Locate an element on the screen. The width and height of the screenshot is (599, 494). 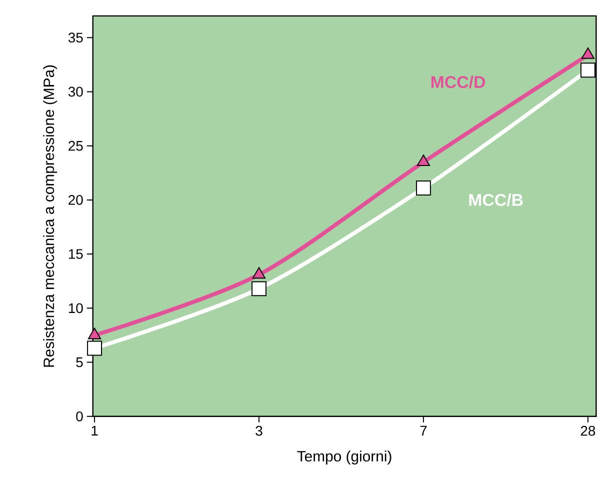
y-tick-label: 15 is located at coordinates (75, 254).